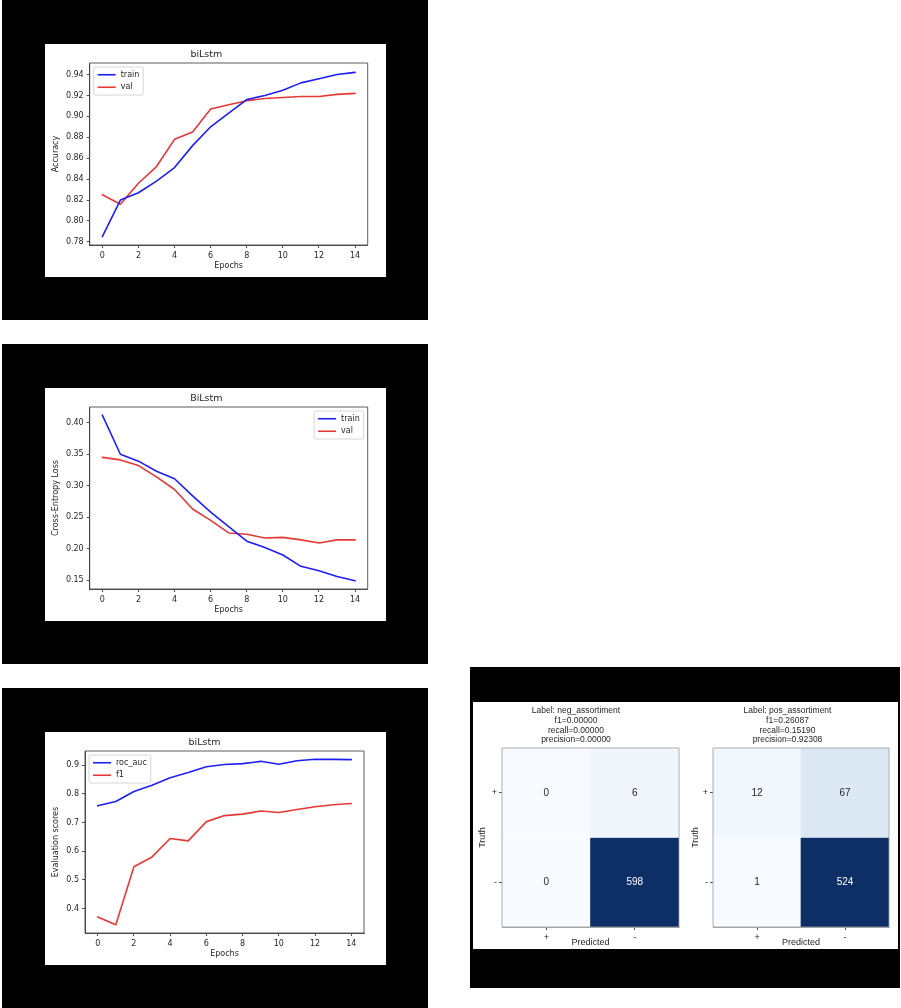  What do you see at coordinates (74, 422) in the screenshot?
I see `y-tick-label: 0.40` at bounding box center [74, 422].